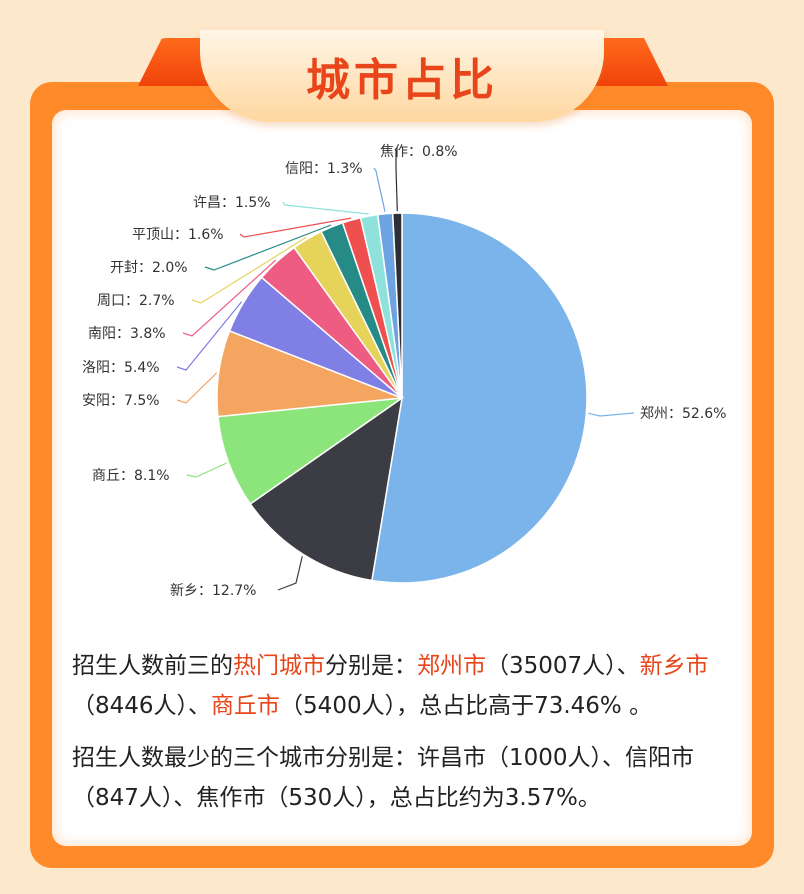  I want to click on summary-highlight: 热门城市, so click(279, 666).